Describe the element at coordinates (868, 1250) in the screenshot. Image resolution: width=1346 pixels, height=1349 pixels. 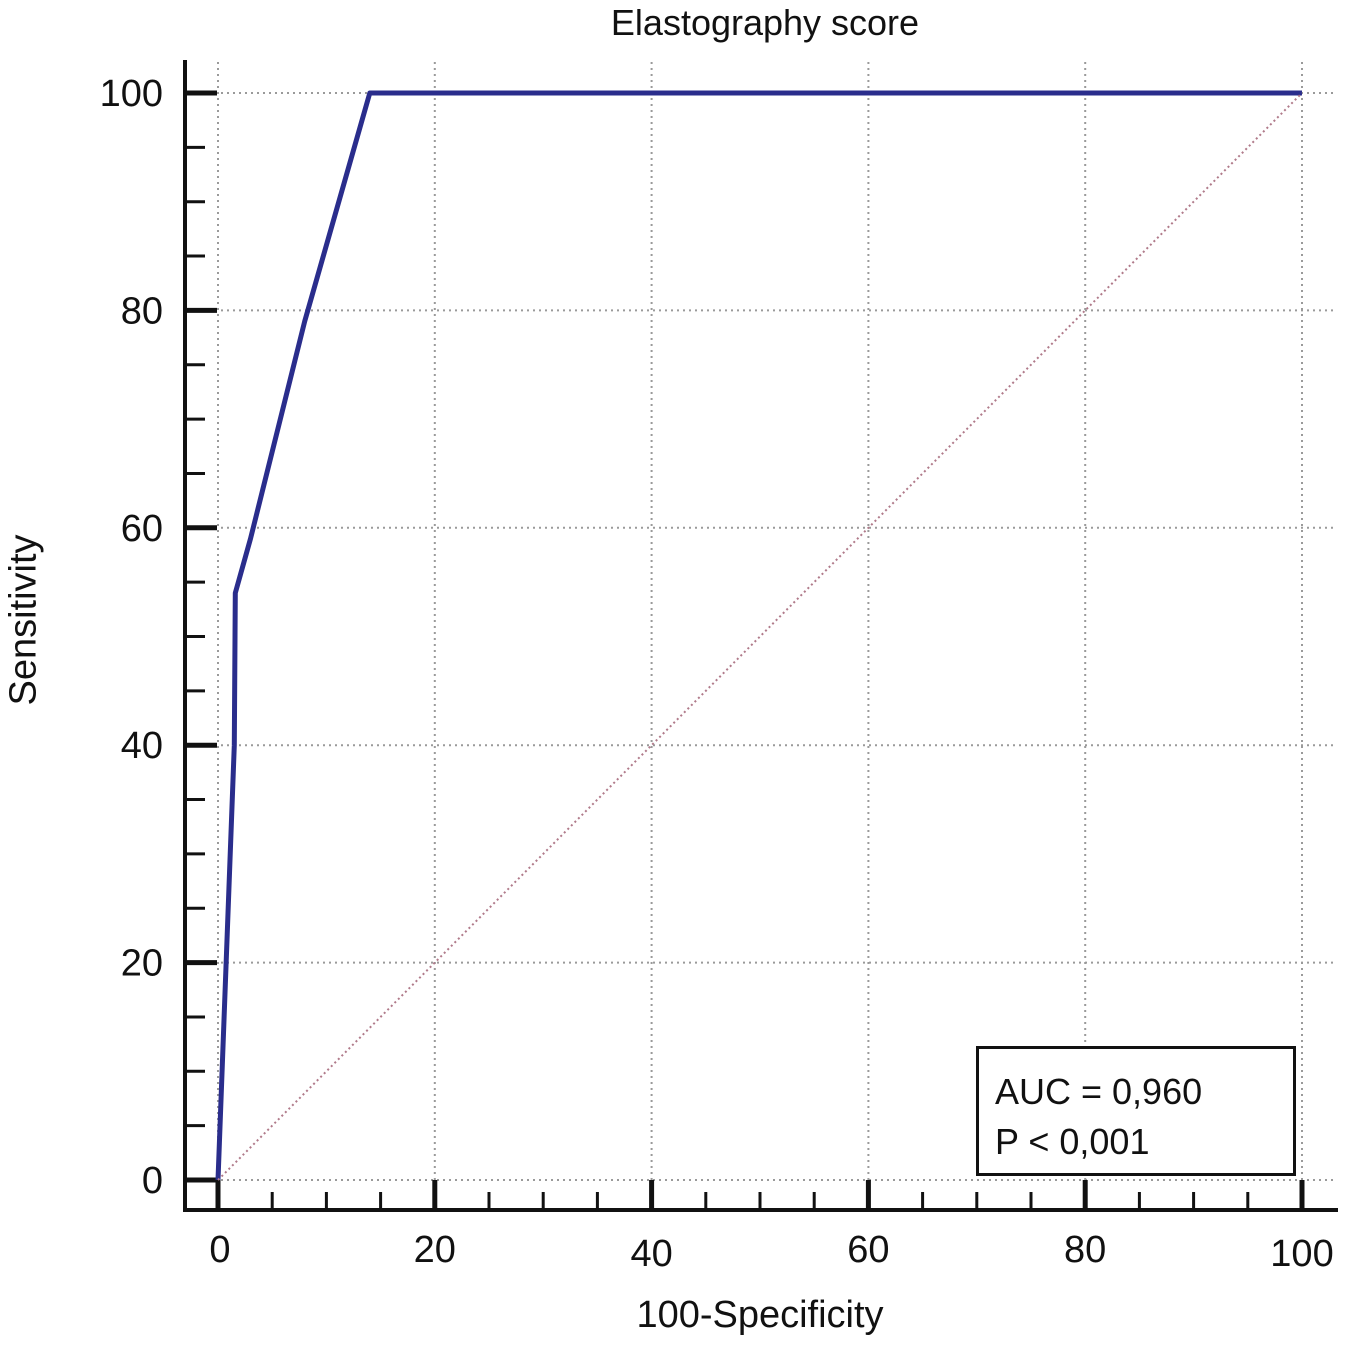
I see `x-tick-label: 60` at that location.